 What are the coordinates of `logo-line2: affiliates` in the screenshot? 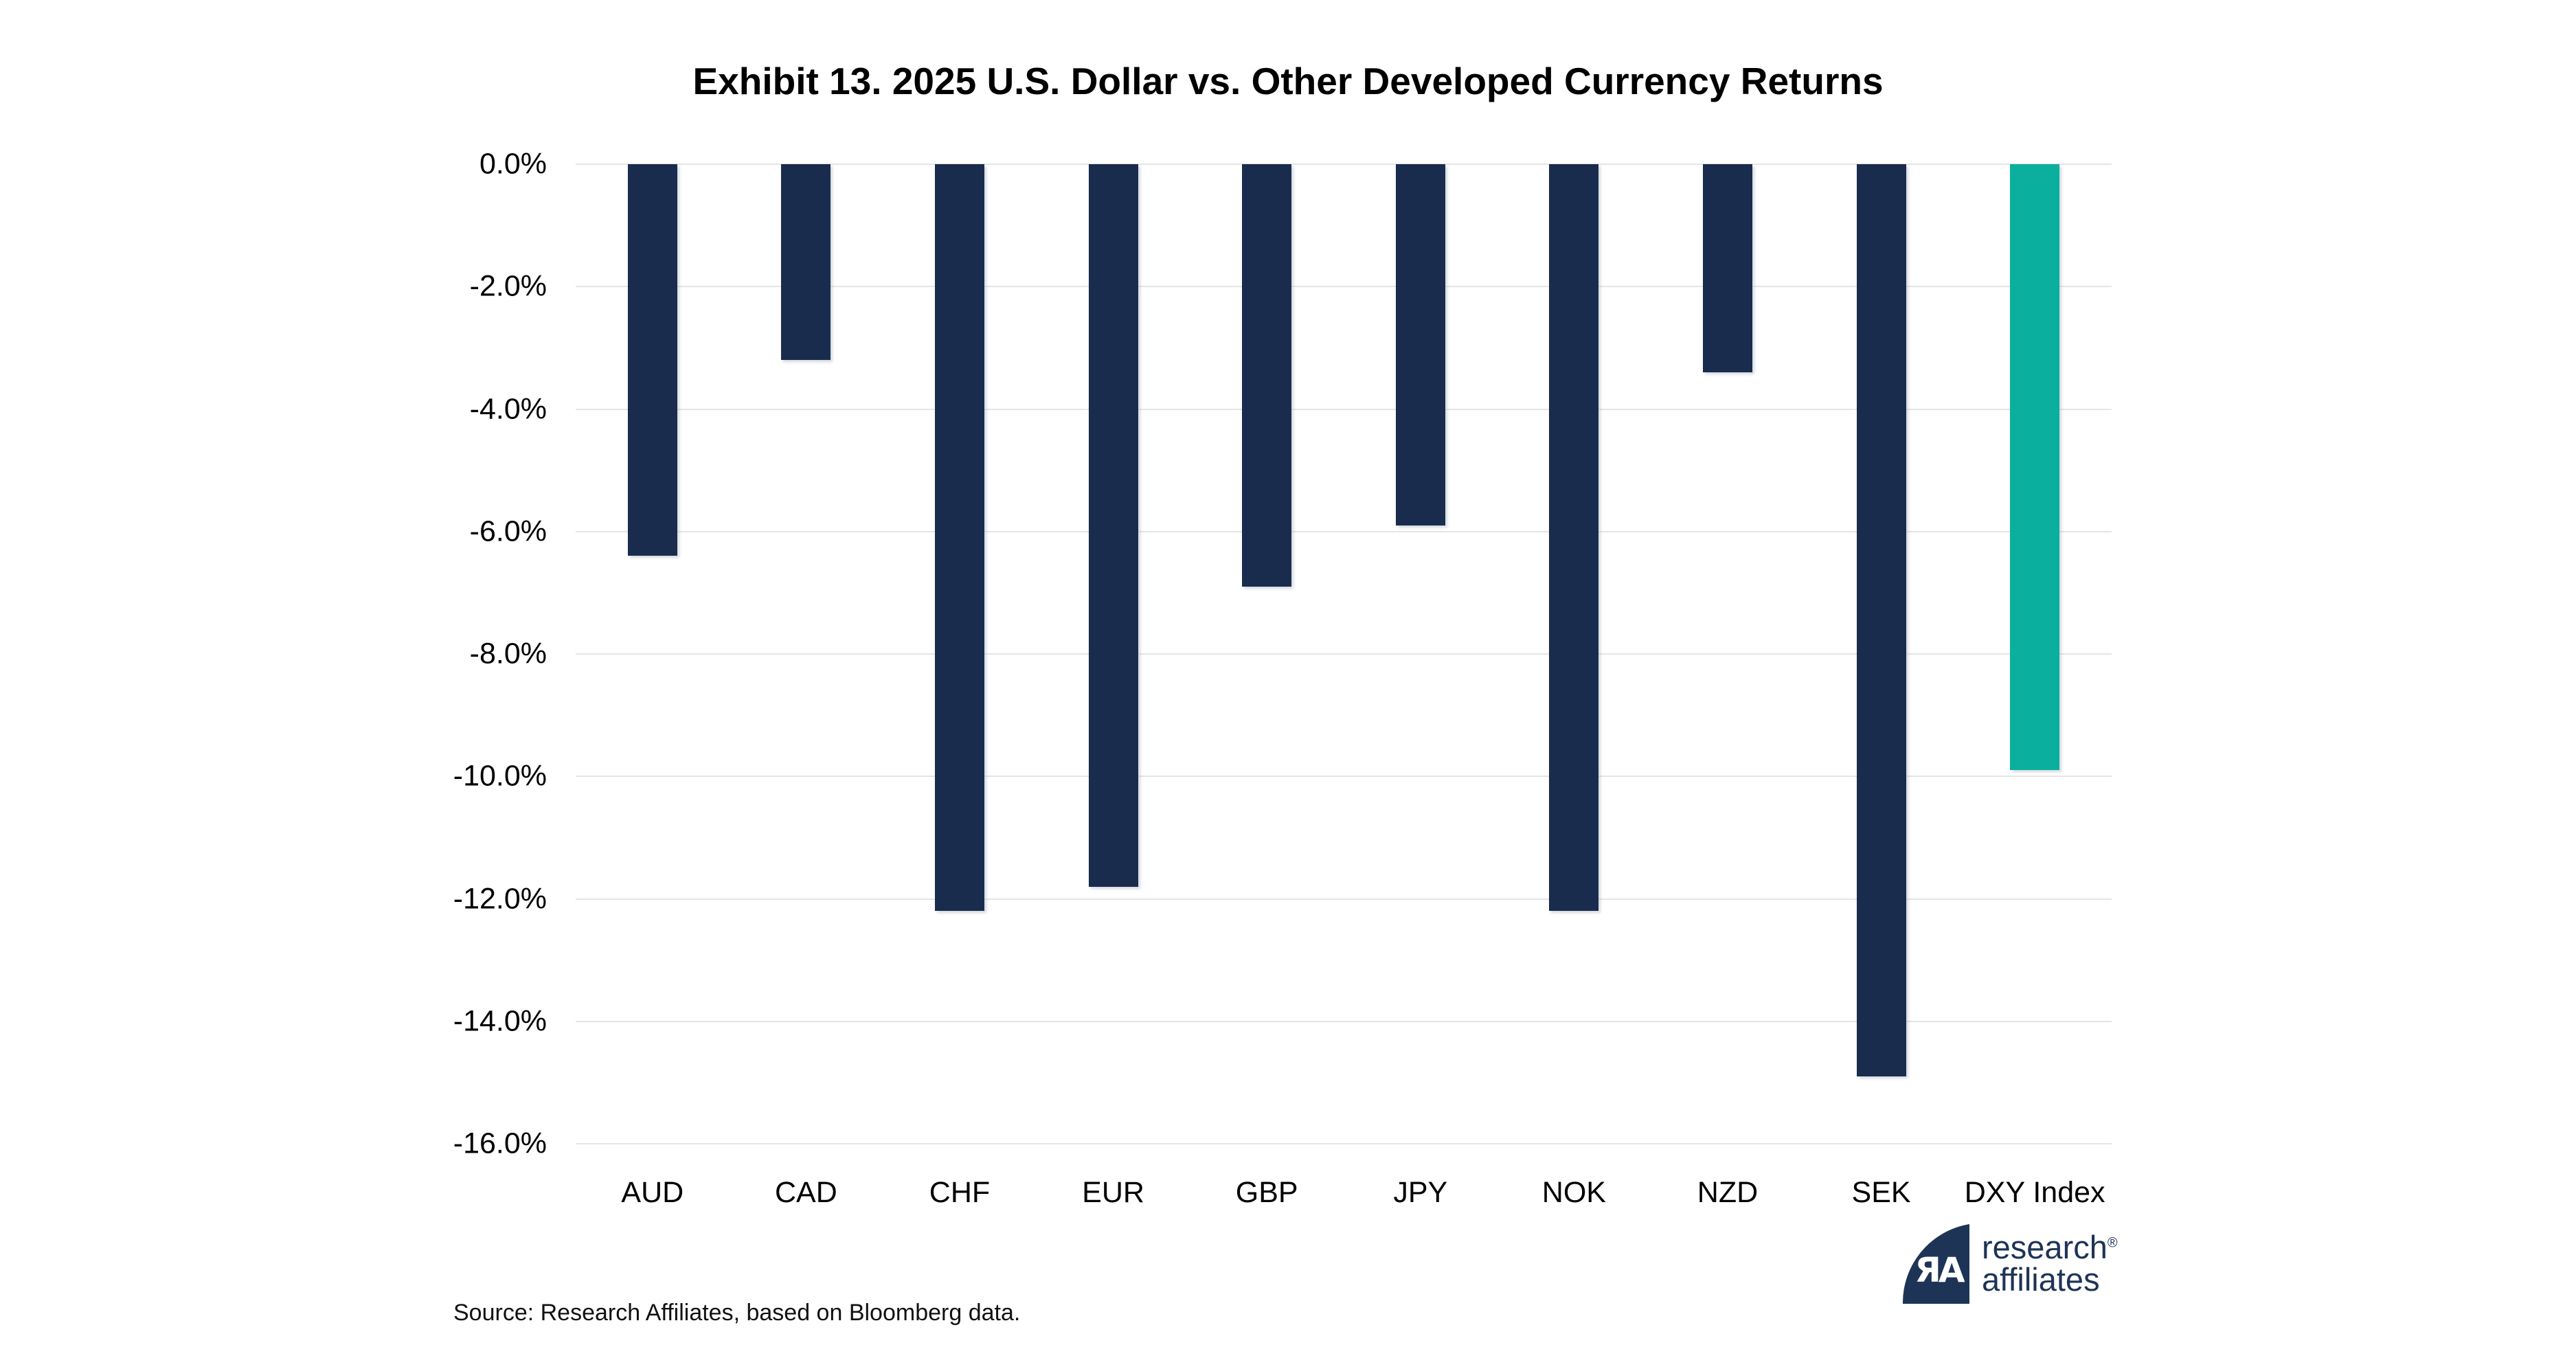 It's located at (2041, 1279).